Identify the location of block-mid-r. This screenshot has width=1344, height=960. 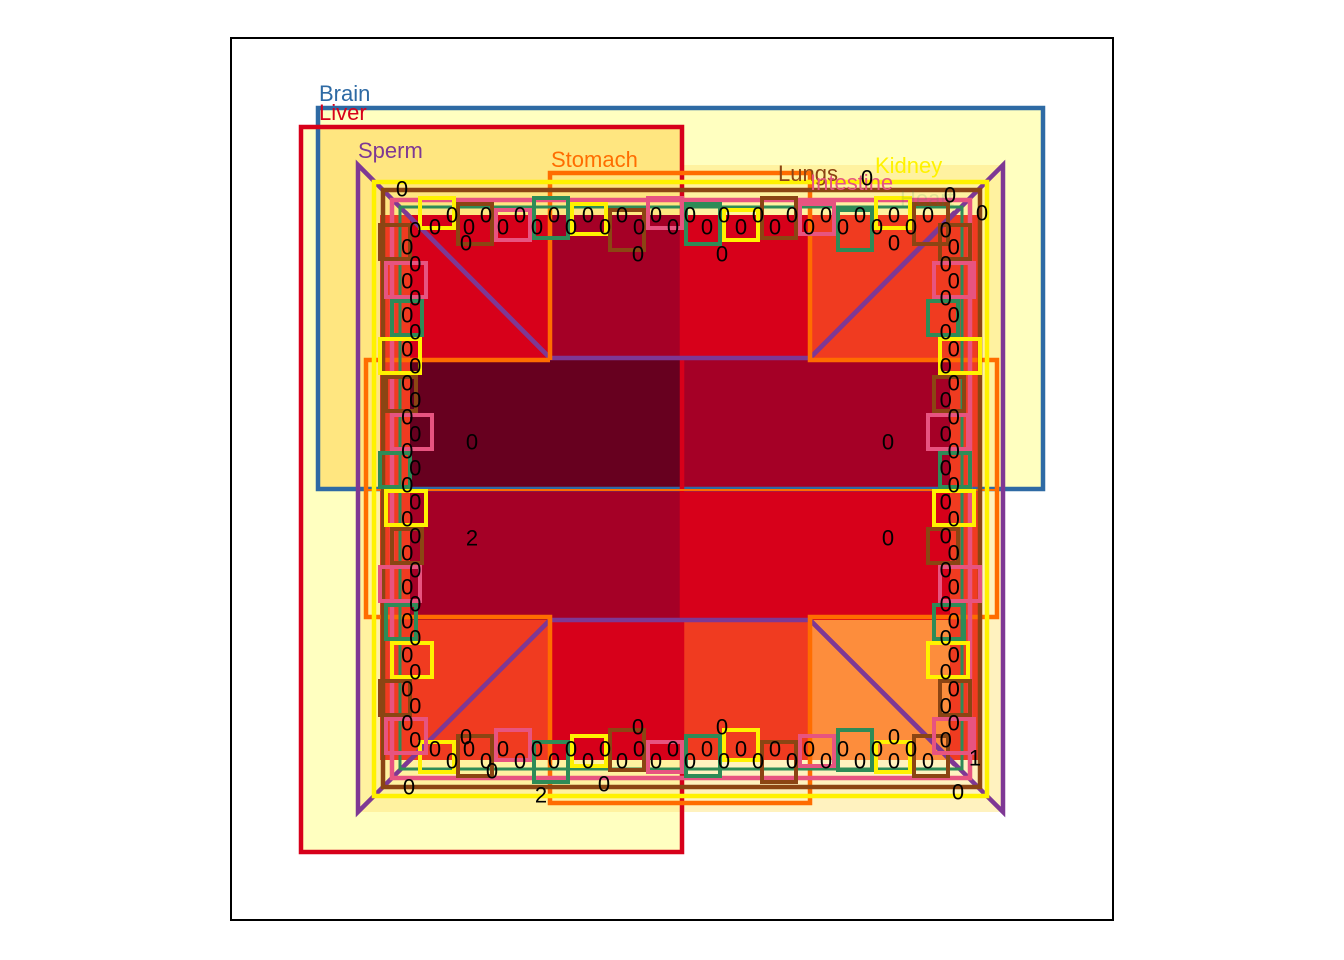
(815, 555).